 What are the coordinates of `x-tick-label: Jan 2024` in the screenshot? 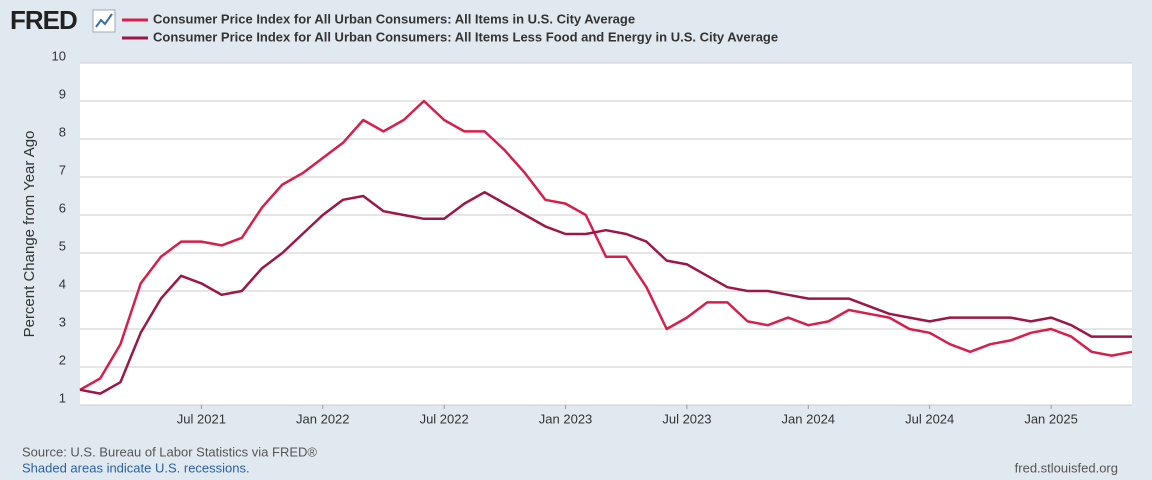 It's located at (809, 418).